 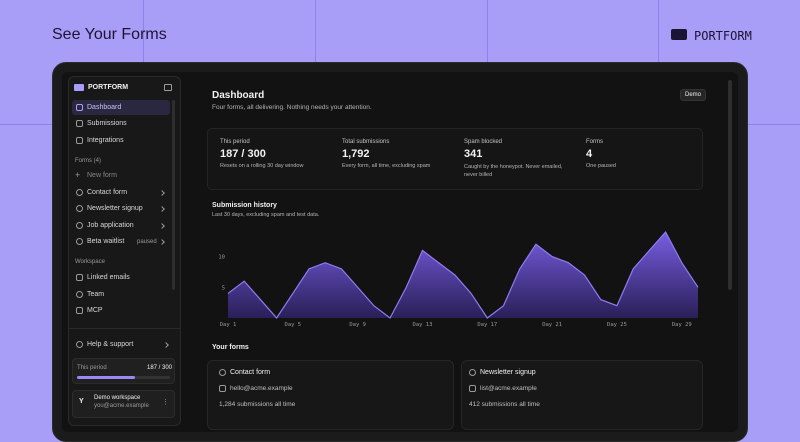 What do you see at coordinates (168, 87) in the screenshot?
I see `collapse-icon` at bounding box center [168, 87].